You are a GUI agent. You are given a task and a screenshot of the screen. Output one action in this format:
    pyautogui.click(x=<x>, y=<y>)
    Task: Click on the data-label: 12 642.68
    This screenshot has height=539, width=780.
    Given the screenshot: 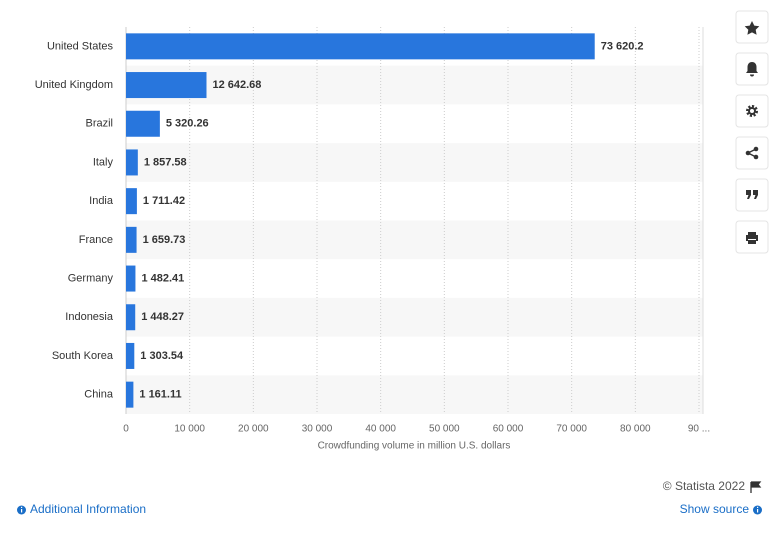 What is the action you would take?
    pyautogui.click(x=236, y=85)
    